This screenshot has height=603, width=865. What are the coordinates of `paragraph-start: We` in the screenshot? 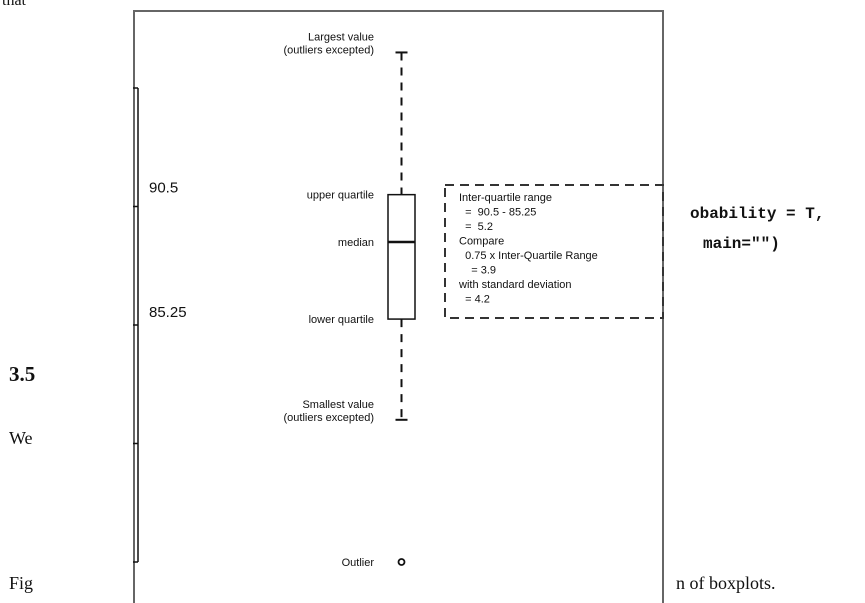 It's located at (21, 438).